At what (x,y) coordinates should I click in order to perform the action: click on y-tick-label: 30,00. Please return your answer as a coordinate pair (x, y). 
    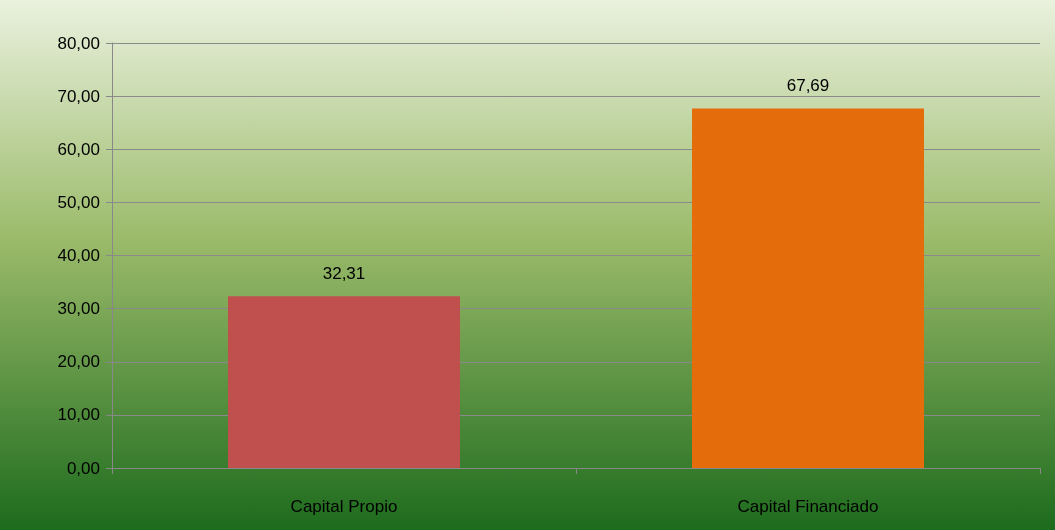
    Looking at the image, I should click on (78, 309).